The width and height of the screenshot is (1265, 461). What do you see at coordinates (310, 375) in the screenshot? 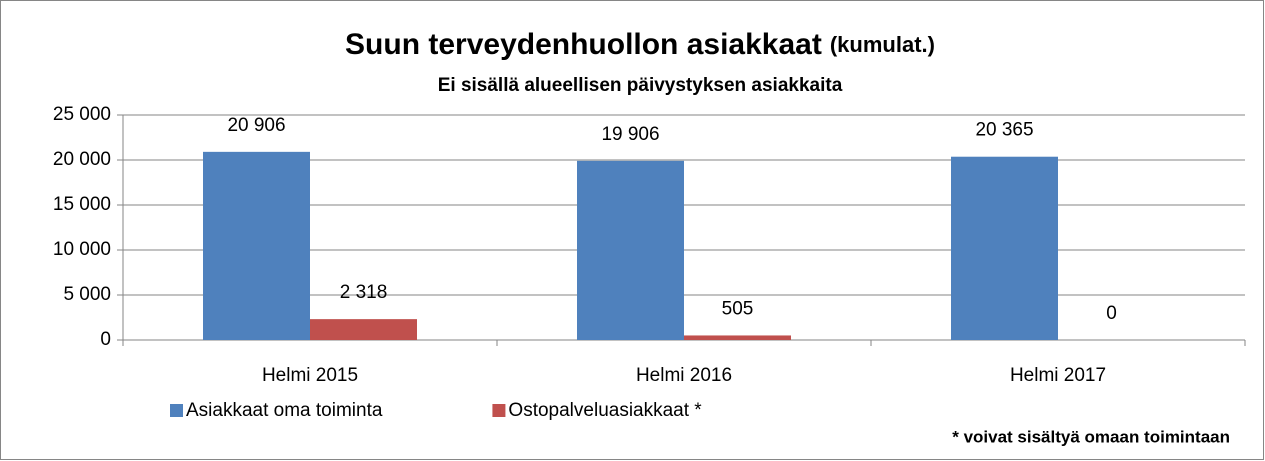
I see `x-tick-label: Helmi 2015` at bounding box center [310, 375].